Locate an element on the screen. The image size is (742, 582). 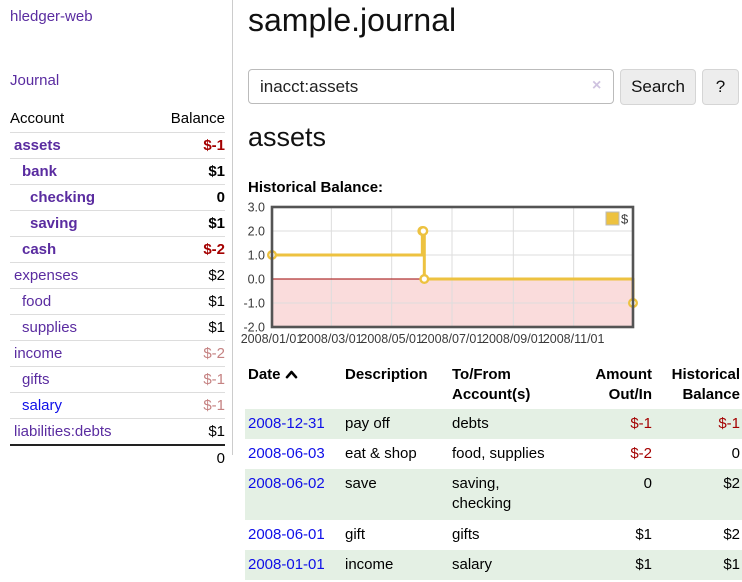
y-tick-label: 3.0 is located at coordinates (256, 208).